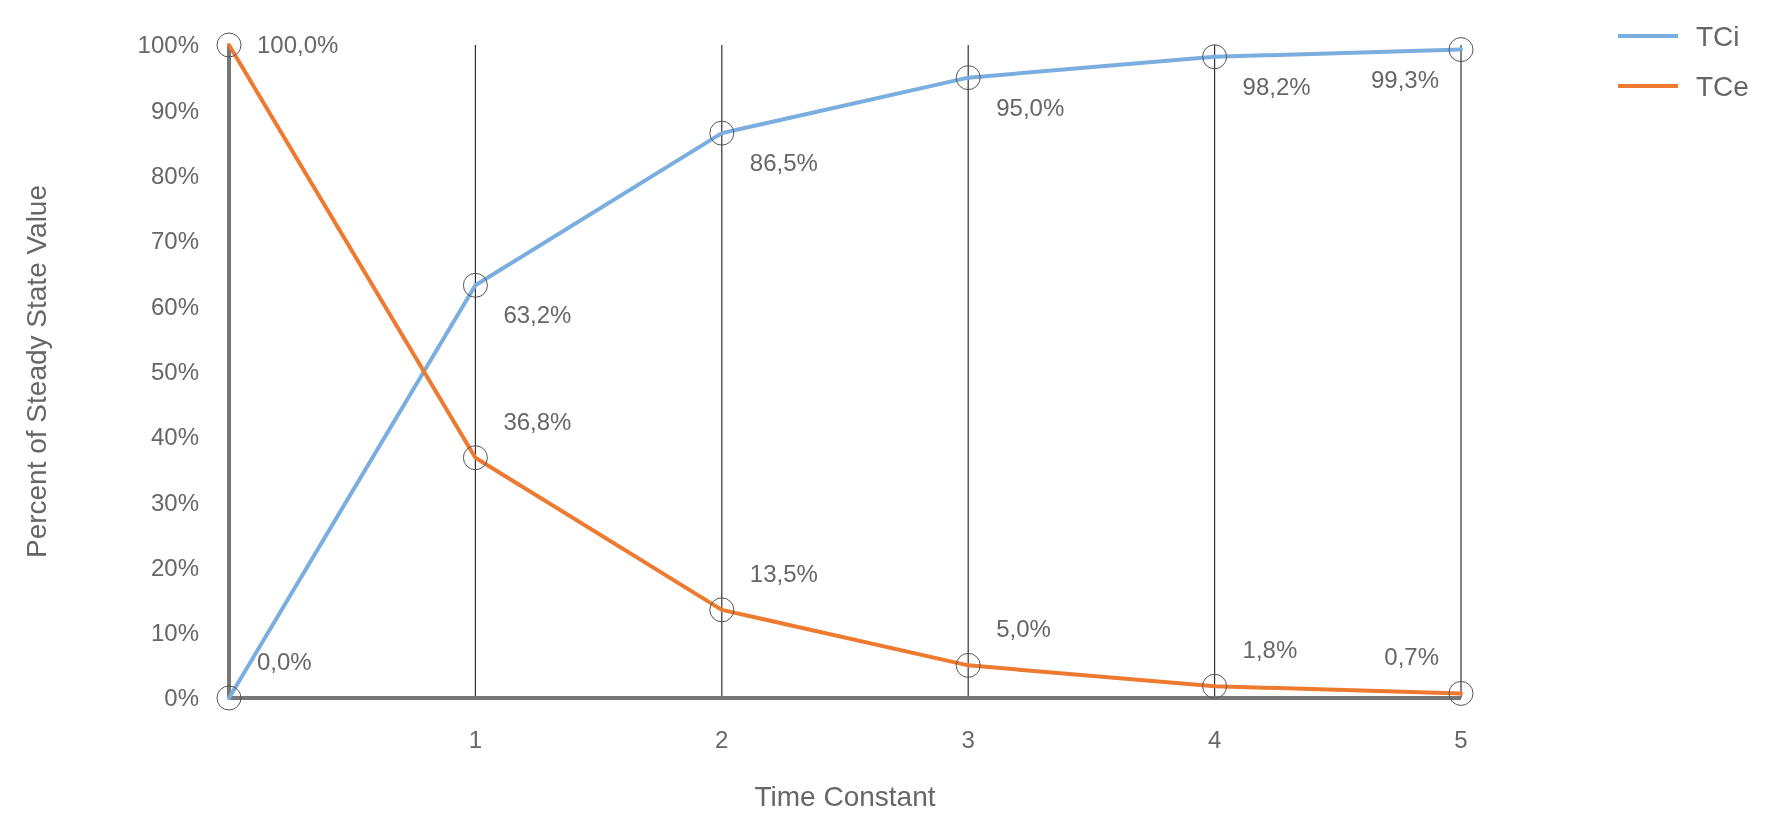 The height and width of the screenshot is (813, 1773). What do you see at coordinates (1270, 650) in the screenshot?
I see `data-label: 1,8%` at bounding box center [1270, 650].